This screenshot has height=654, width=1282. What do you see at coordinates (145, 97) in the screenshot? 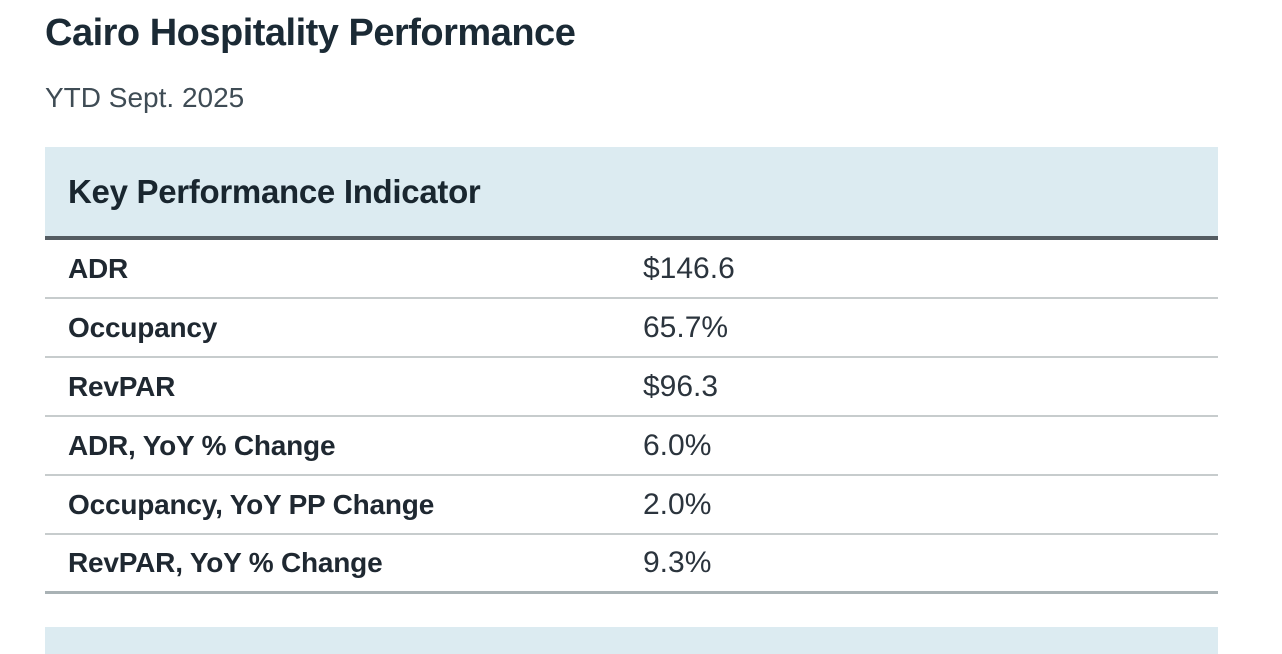
I see `page-subtitle: YTD Sept. 2025` at bounding box center [145, 97].